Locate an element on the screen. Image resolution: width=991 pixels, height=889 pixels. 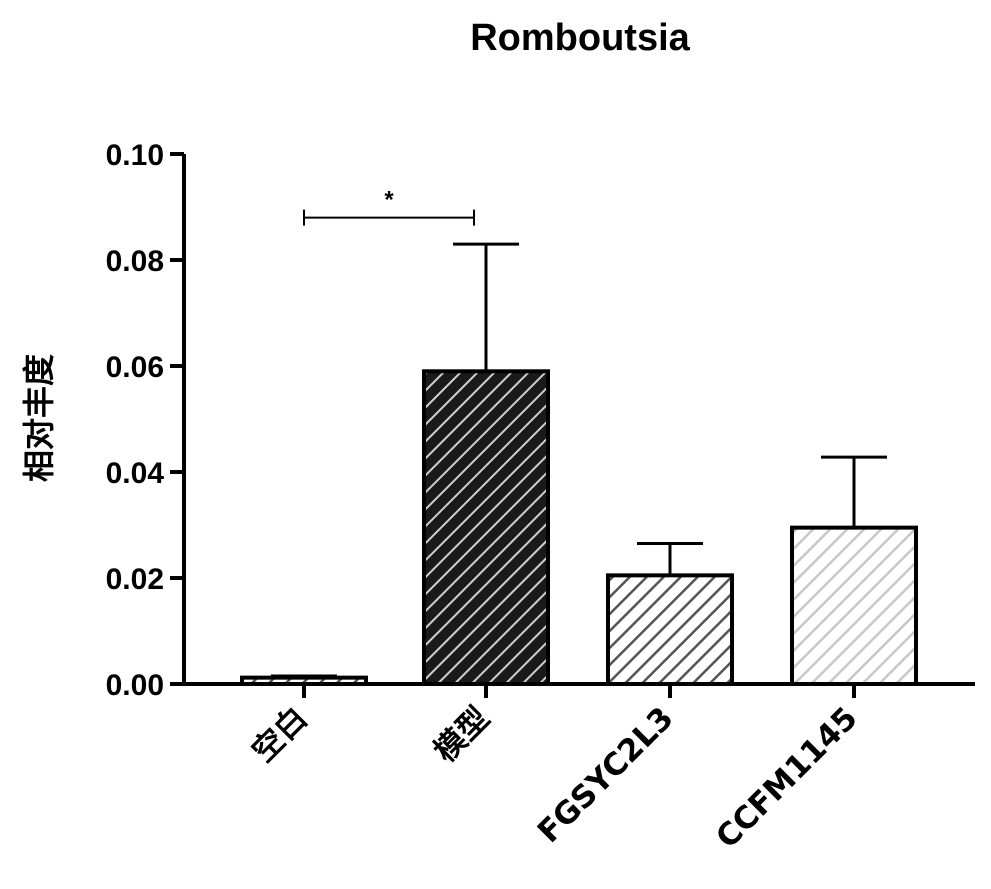
y-tick-label-1: 0.02 is located at coordinates (135, 579).